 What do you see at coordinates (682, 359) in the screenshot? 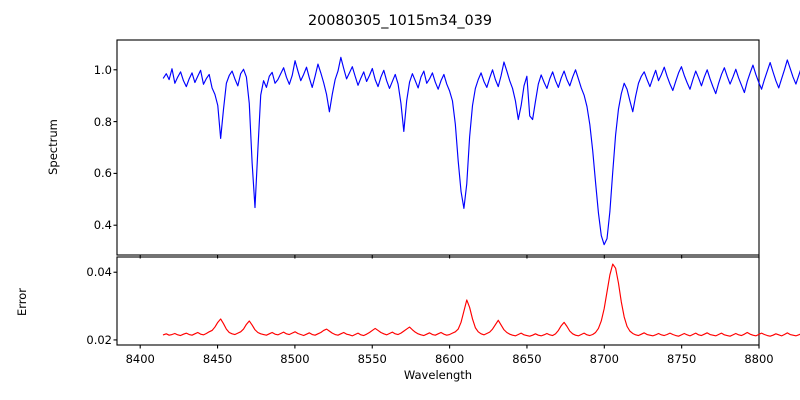
I see `xtick-label-8750: 8750` at bounding box center [682, 359].